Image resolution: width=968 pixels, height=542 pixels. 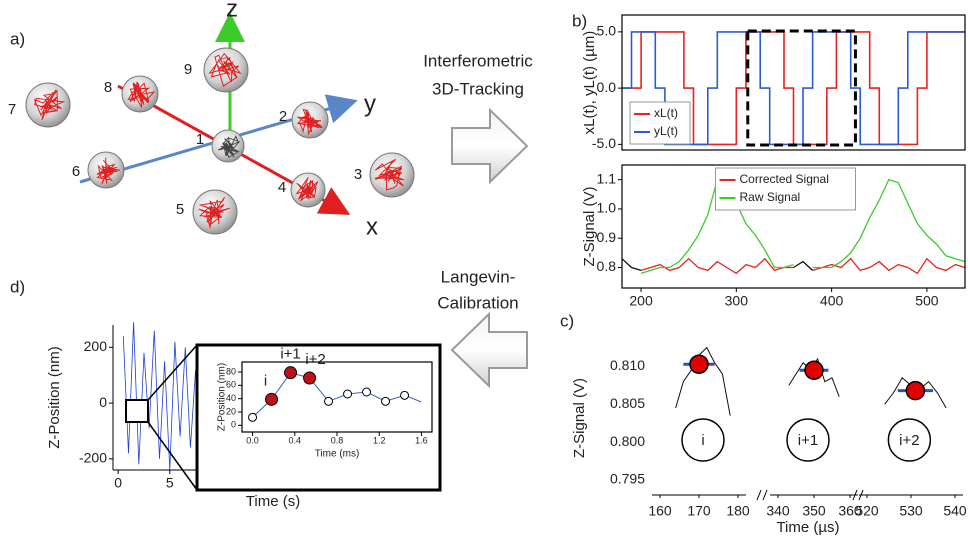 I want to click on x-tick-label: 360, so click(x=850, y=511).